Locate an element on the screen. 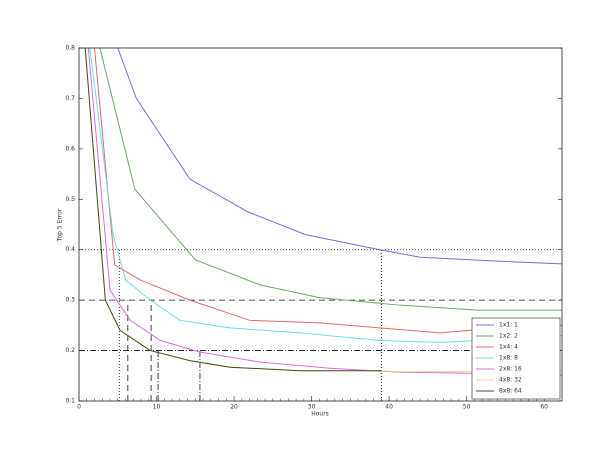  x-tick-label: 0 is located at coordinates (79, 407).